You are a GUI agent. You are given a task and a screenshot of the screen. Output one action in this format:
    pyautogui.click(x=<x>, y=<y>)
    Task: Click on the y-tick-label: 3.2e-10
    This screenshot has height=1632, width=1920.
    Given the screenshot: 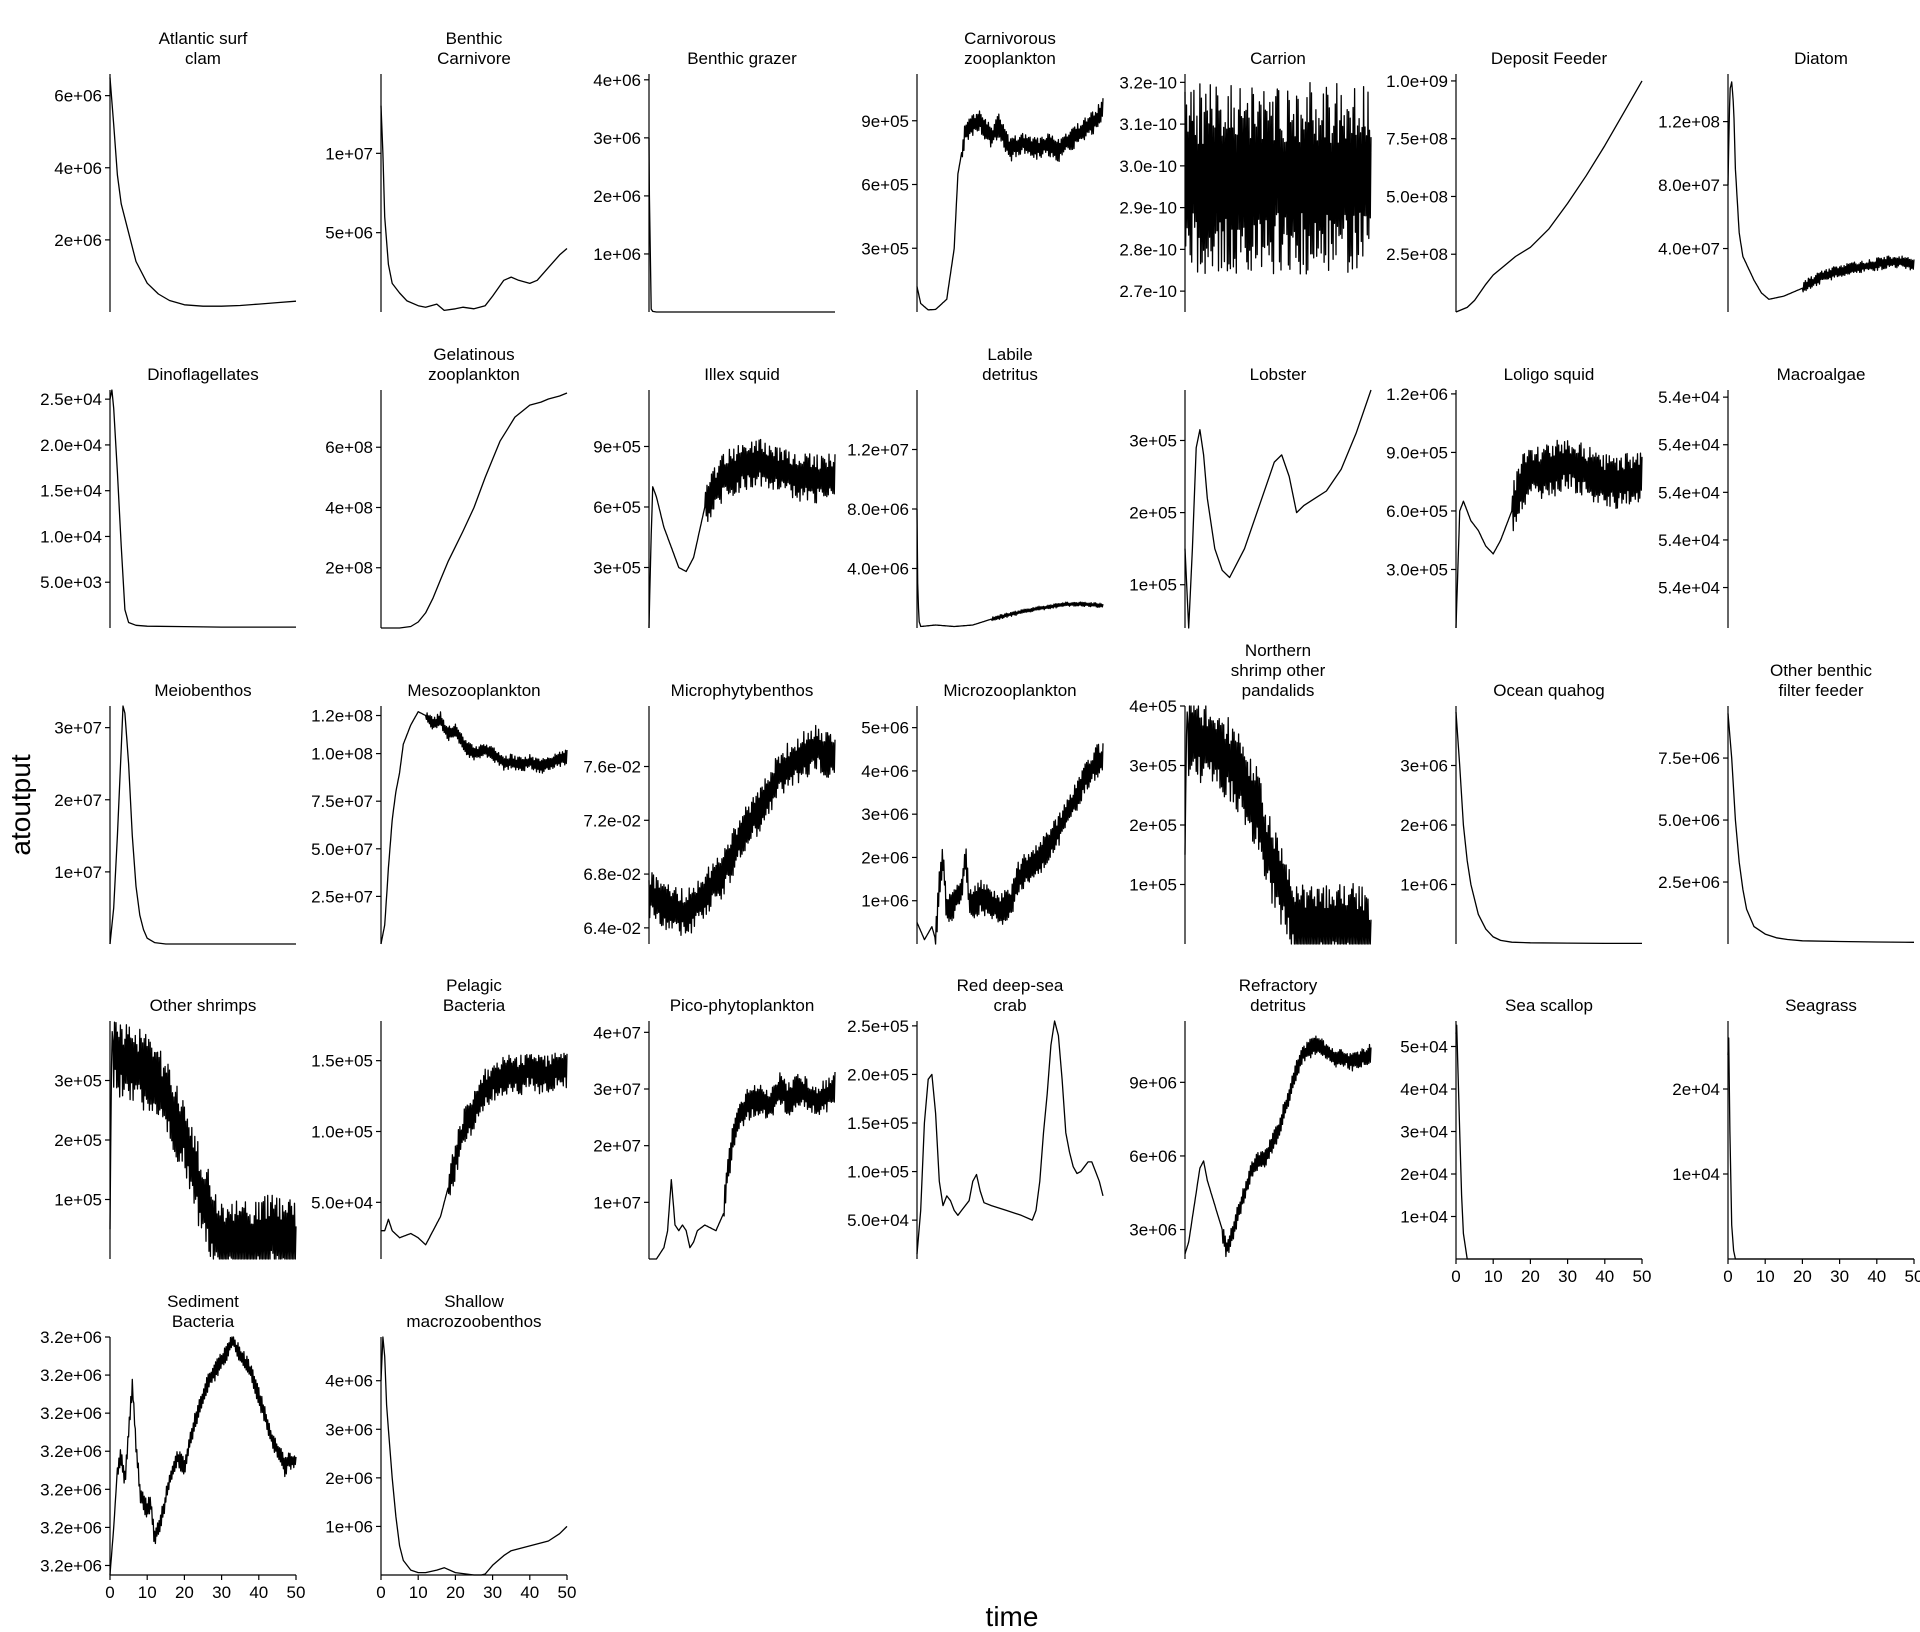 What is the action you would take?
    pyautogui.click(x=1148, y=82)
    